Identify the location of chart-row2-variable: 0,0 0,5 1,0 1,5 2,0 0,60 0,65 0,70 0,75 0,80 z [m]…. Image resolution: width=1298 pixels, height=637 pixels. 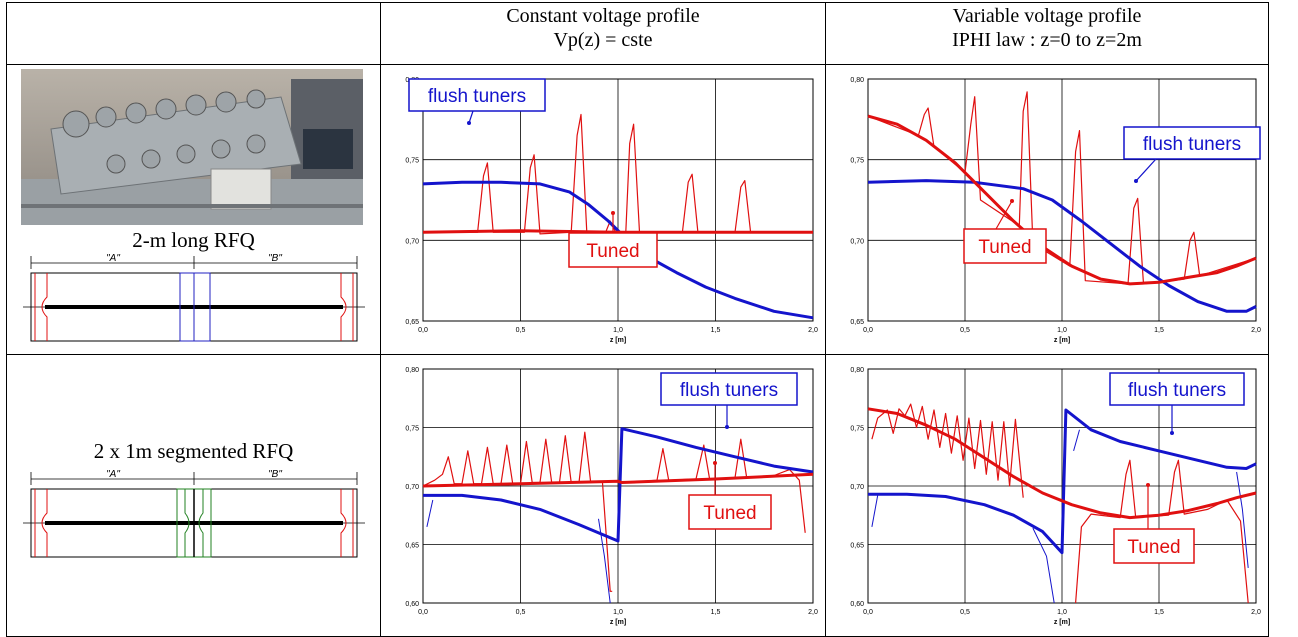
(1055, 496).